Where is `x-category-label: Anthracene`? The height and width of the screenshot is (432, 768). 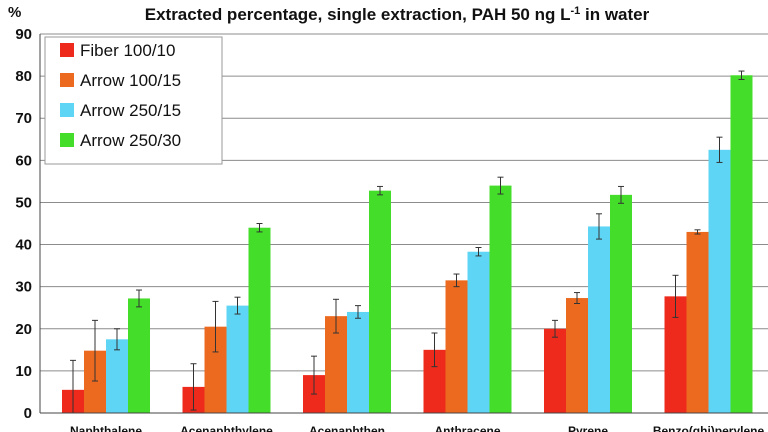
x-category-label: Anthracene is located at coordinates (467, 428).